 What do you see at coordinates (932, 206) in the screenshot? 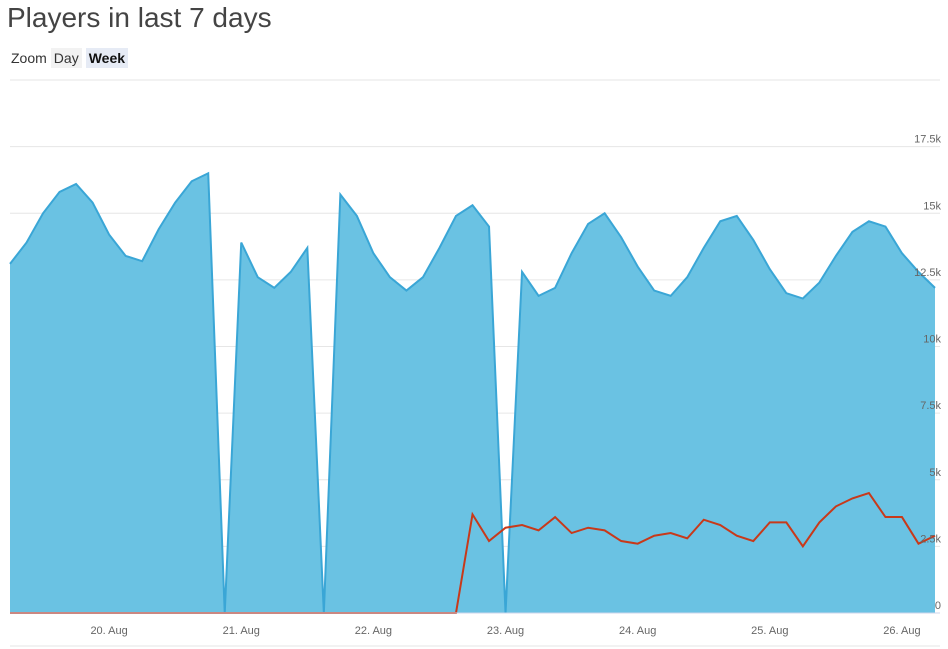
I see `y-tick-label: 15k` at bounding box center [932, 206].